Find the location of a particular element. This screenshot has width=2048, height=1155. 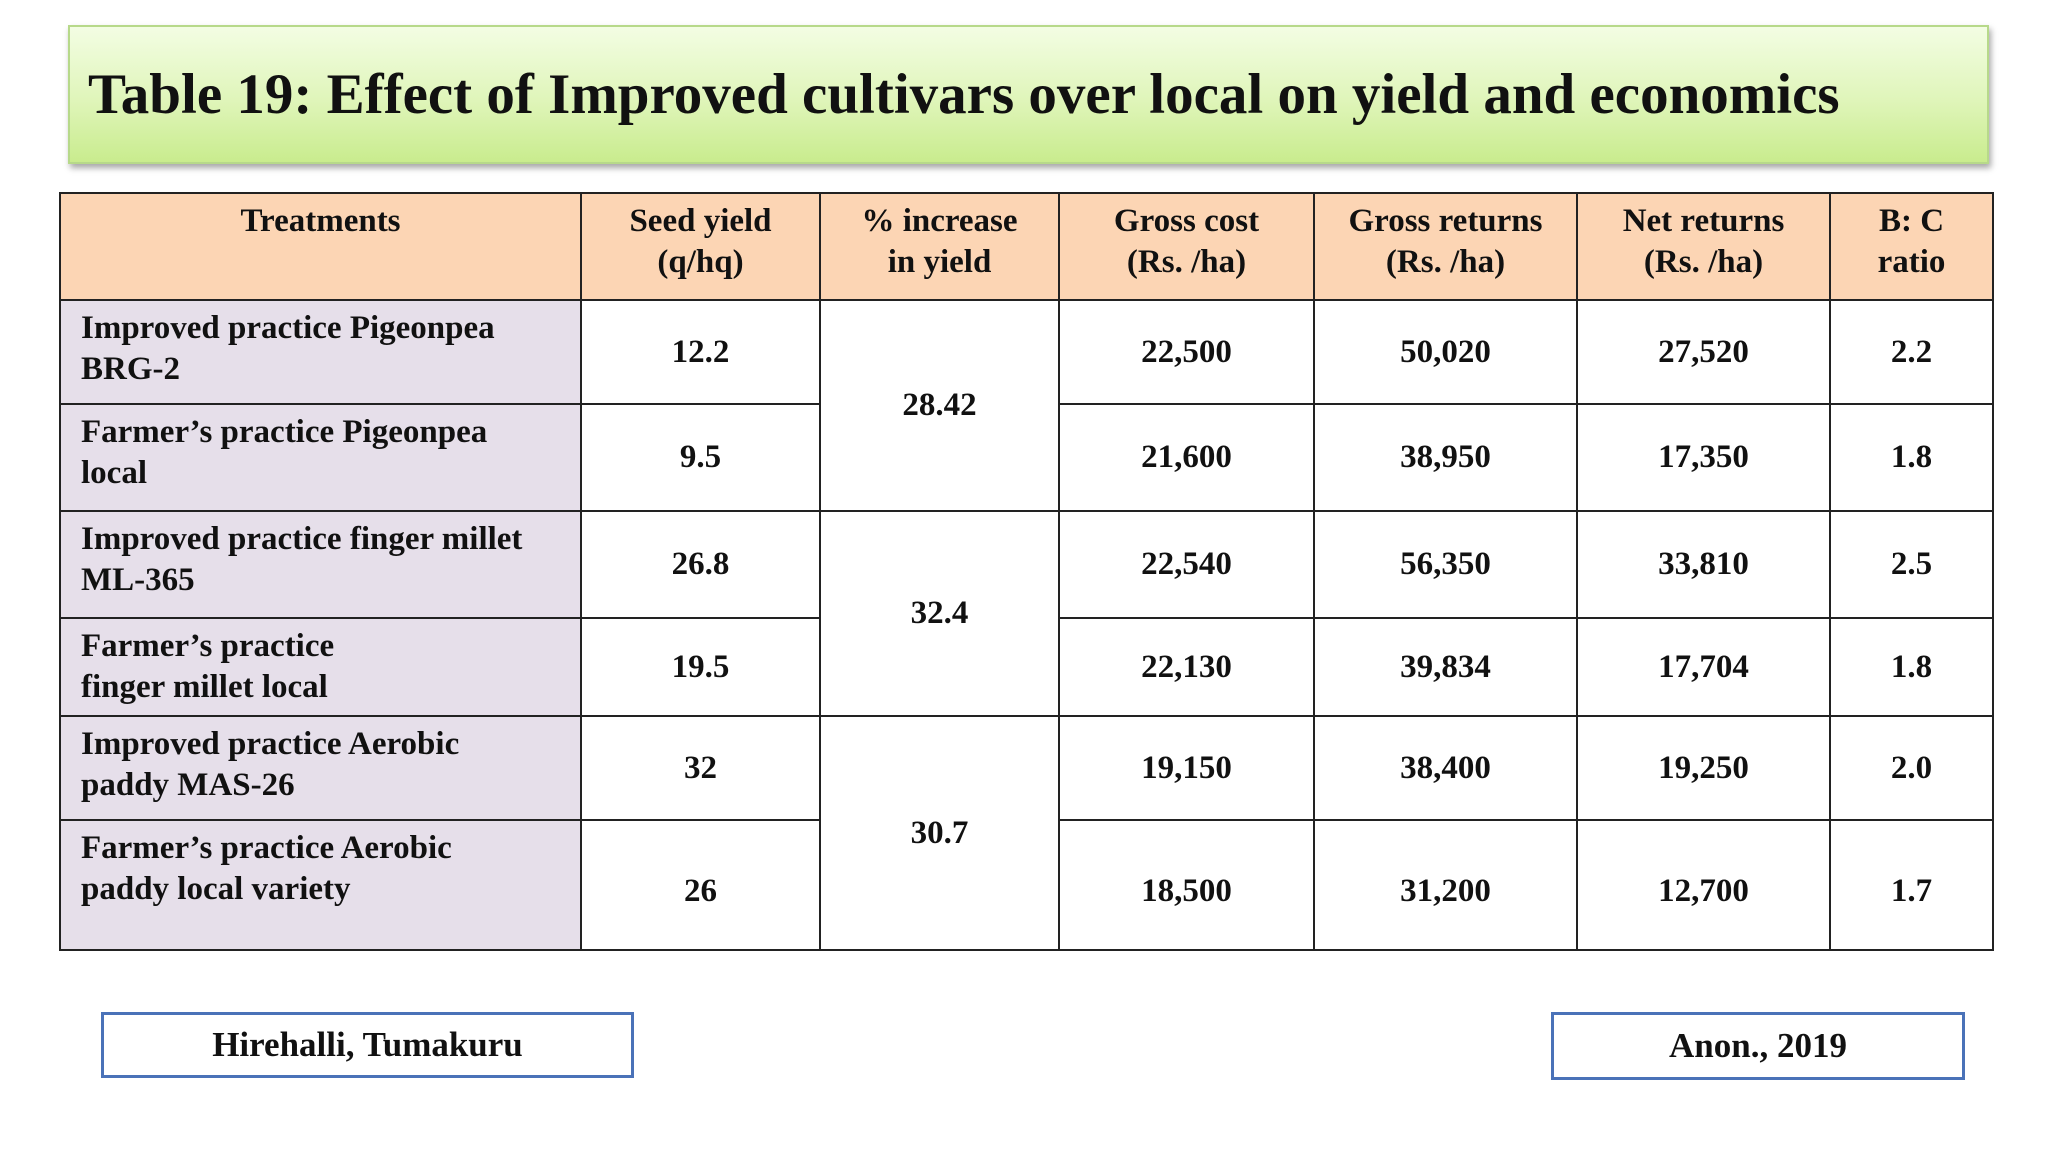

increase-cell: 32.4 is located at coordinates (939, 613).